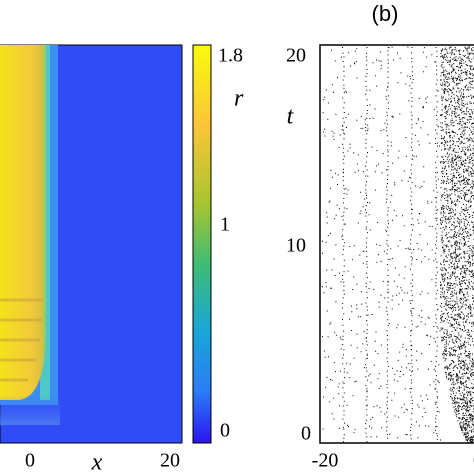  What do you see at coordinates (291, 117) in the screenshot?
I see `y-axis-label: t` at bounding box center [291, 117].